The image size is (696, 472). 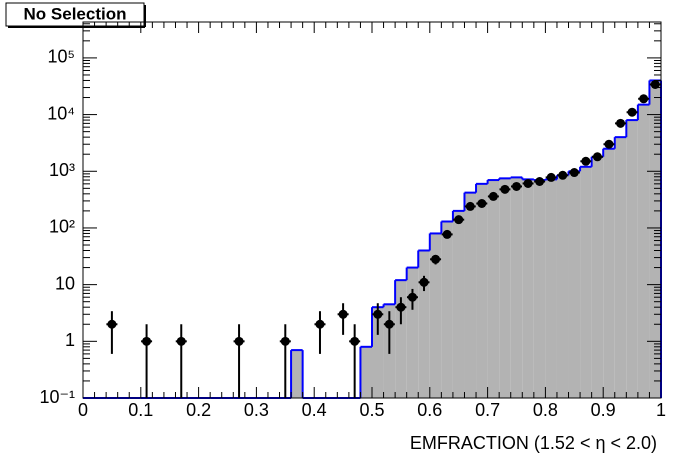 I want to click on x-tick-label: 0.5, so click(x=371, y=410).